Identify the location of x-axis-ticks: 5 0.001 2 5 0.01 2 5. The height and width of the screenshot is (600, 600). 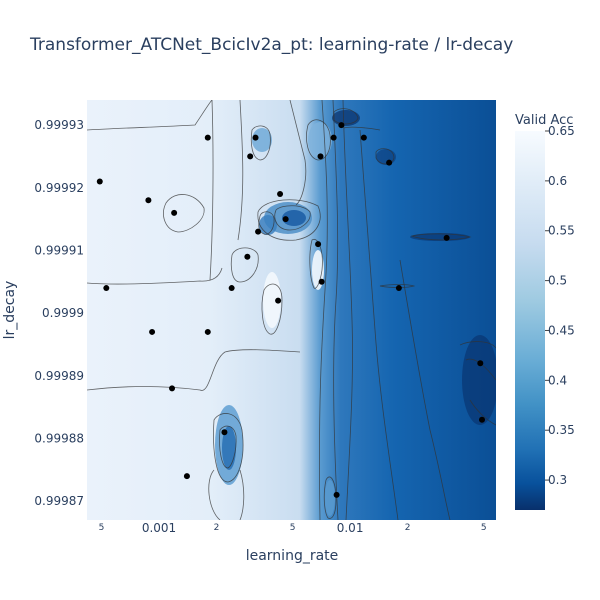
(293, 528).